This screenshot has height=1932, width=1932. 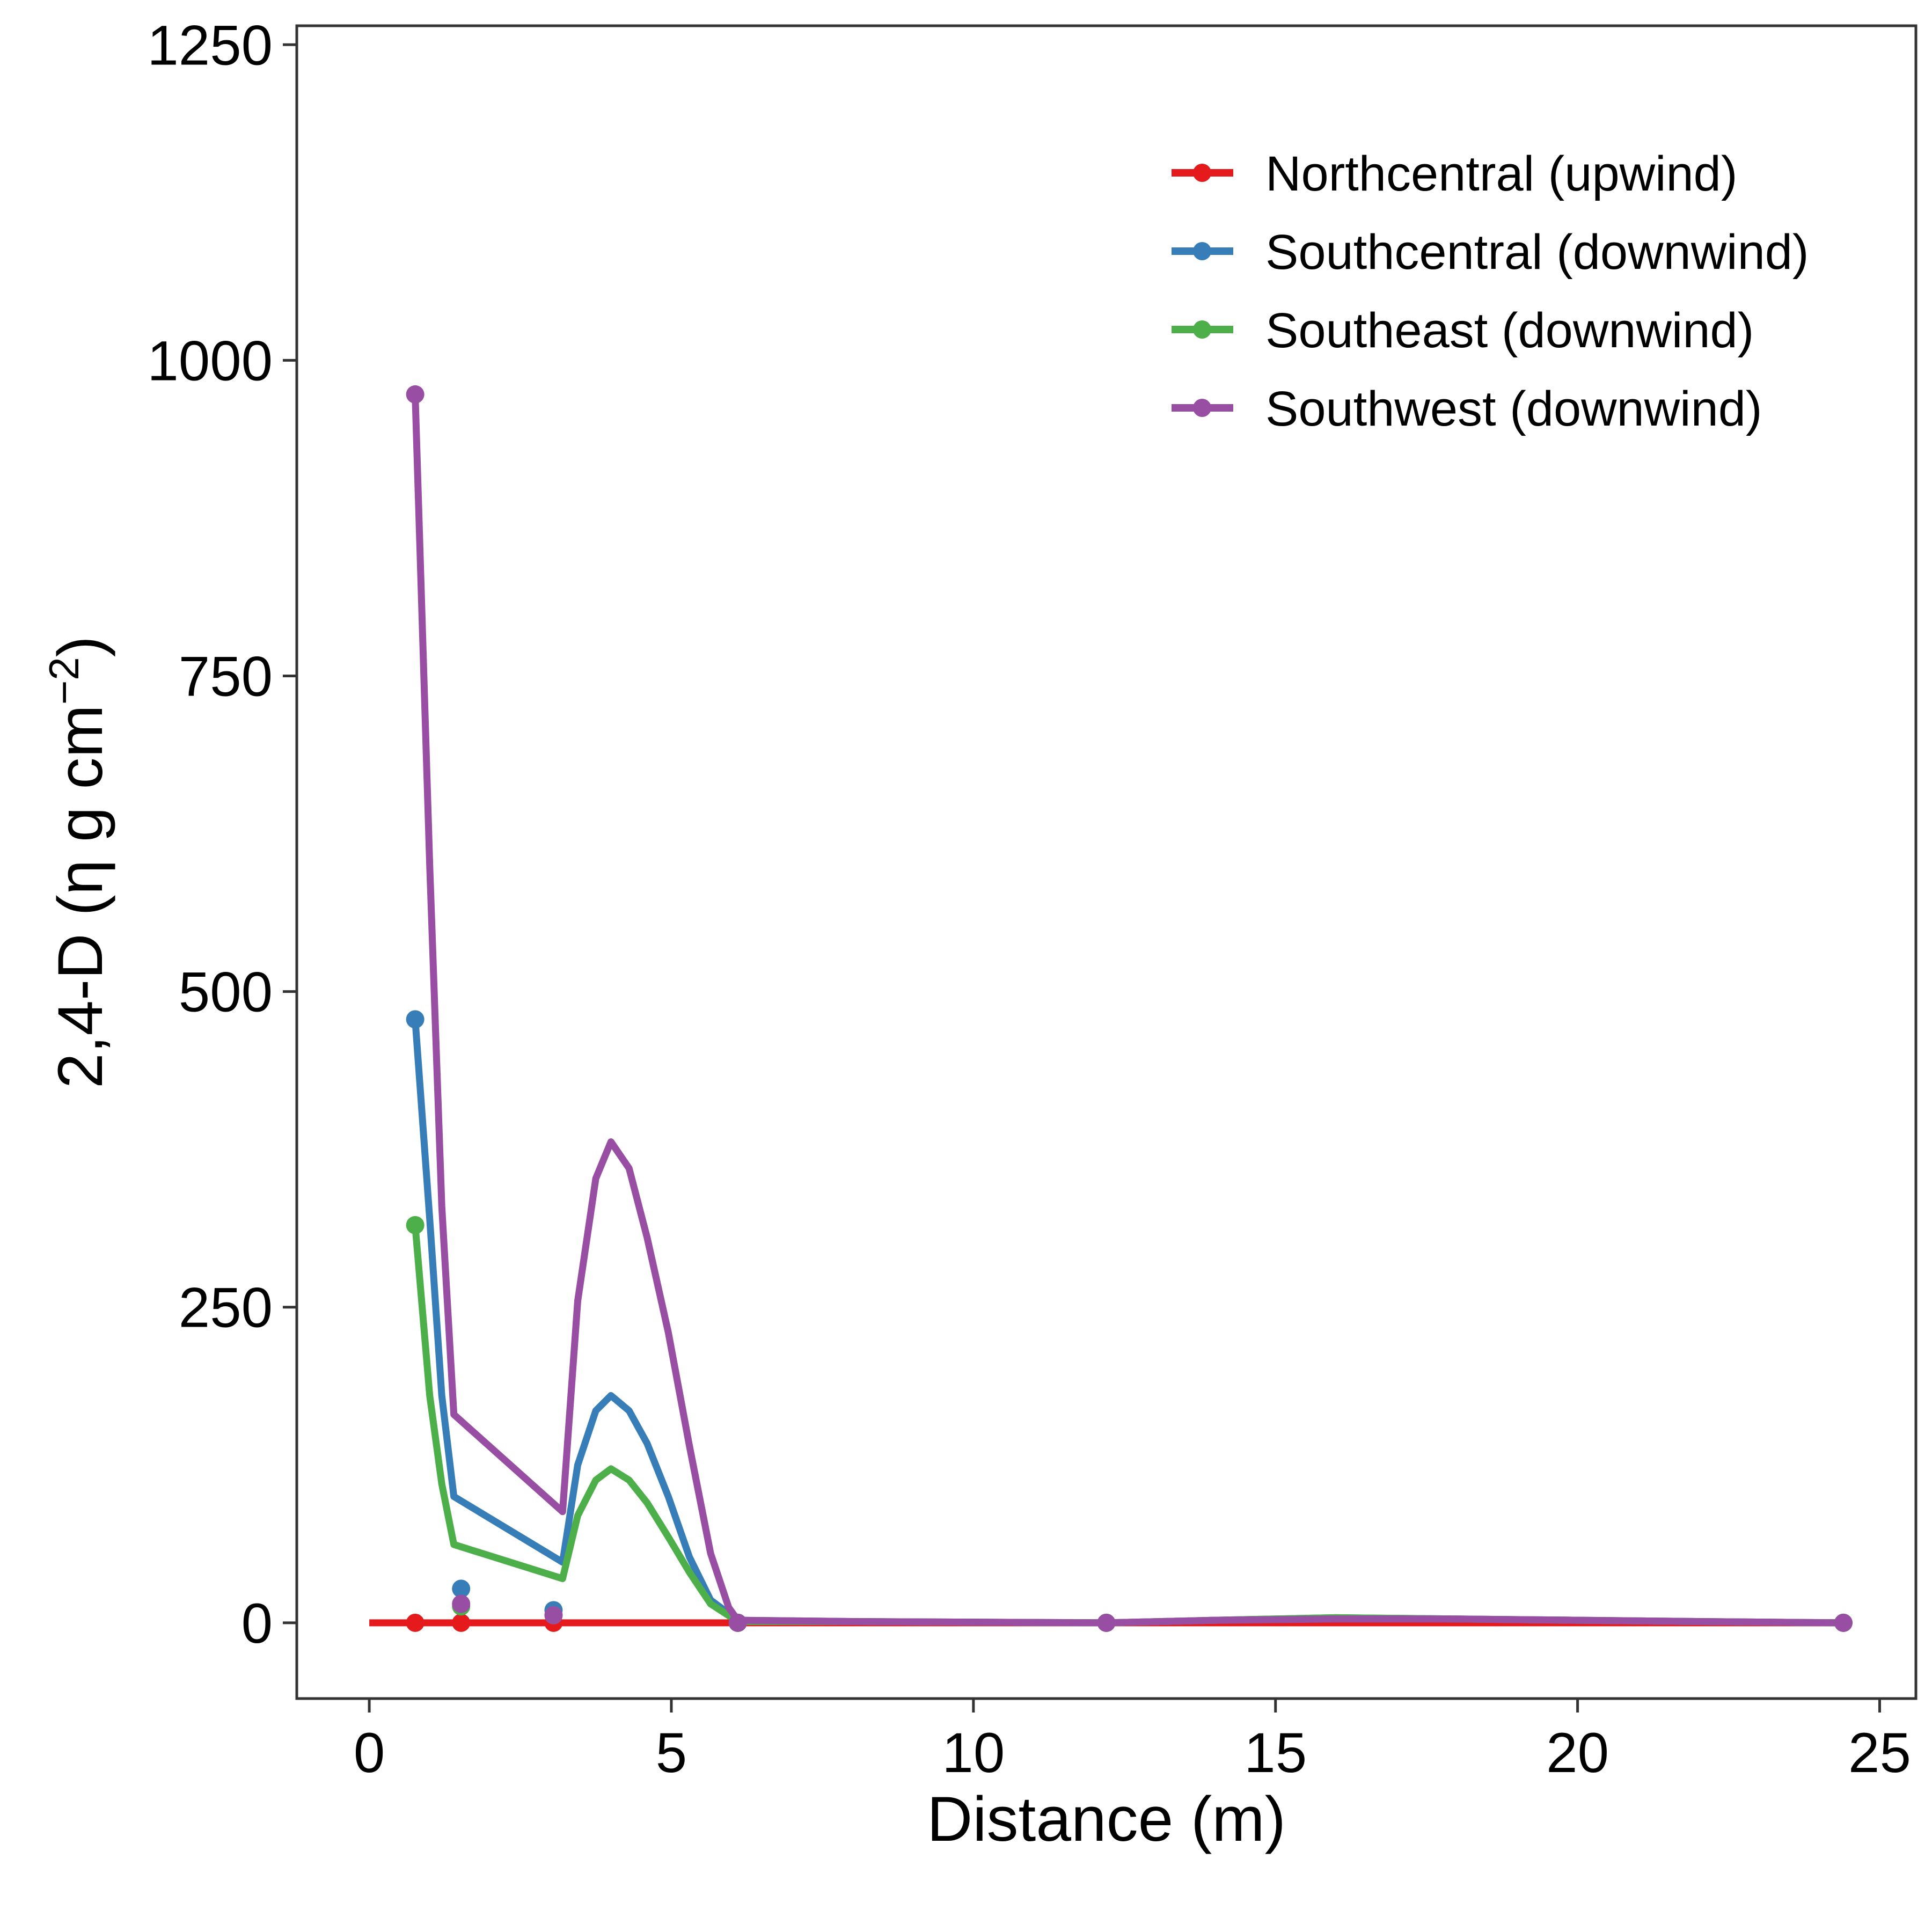 I want to click on y-tick-label: 1250, so click(x=210, y=45).